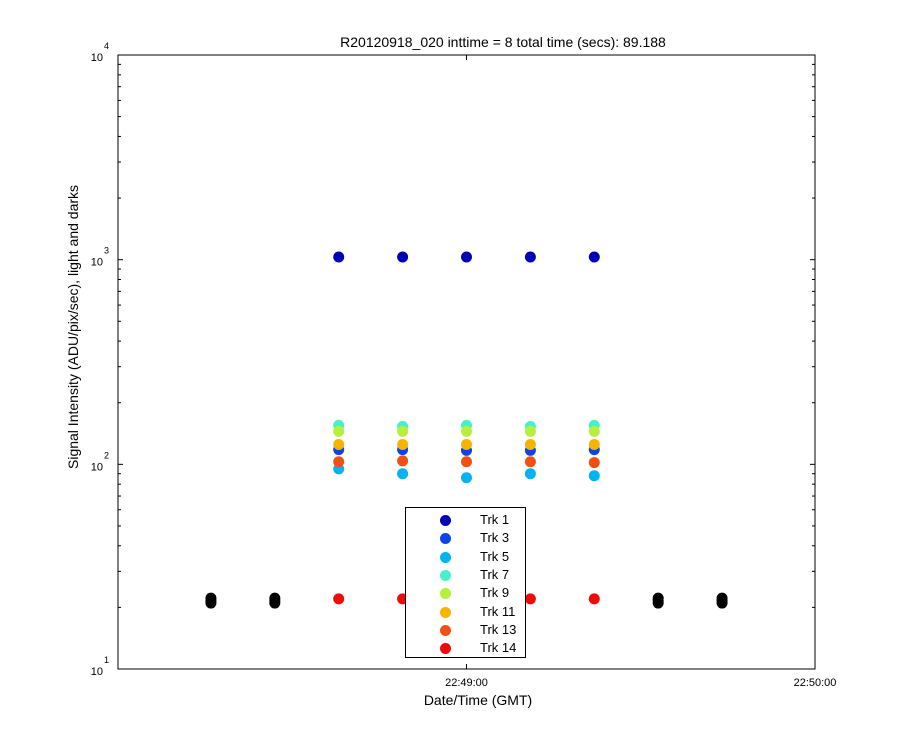 The height and width of the screenshot is (750, 900). What do you see at coordinates (478, 700) in the screenshot?
I see `x-axis-label: Date/Time (GMT)` at bounding box center [478, 700].